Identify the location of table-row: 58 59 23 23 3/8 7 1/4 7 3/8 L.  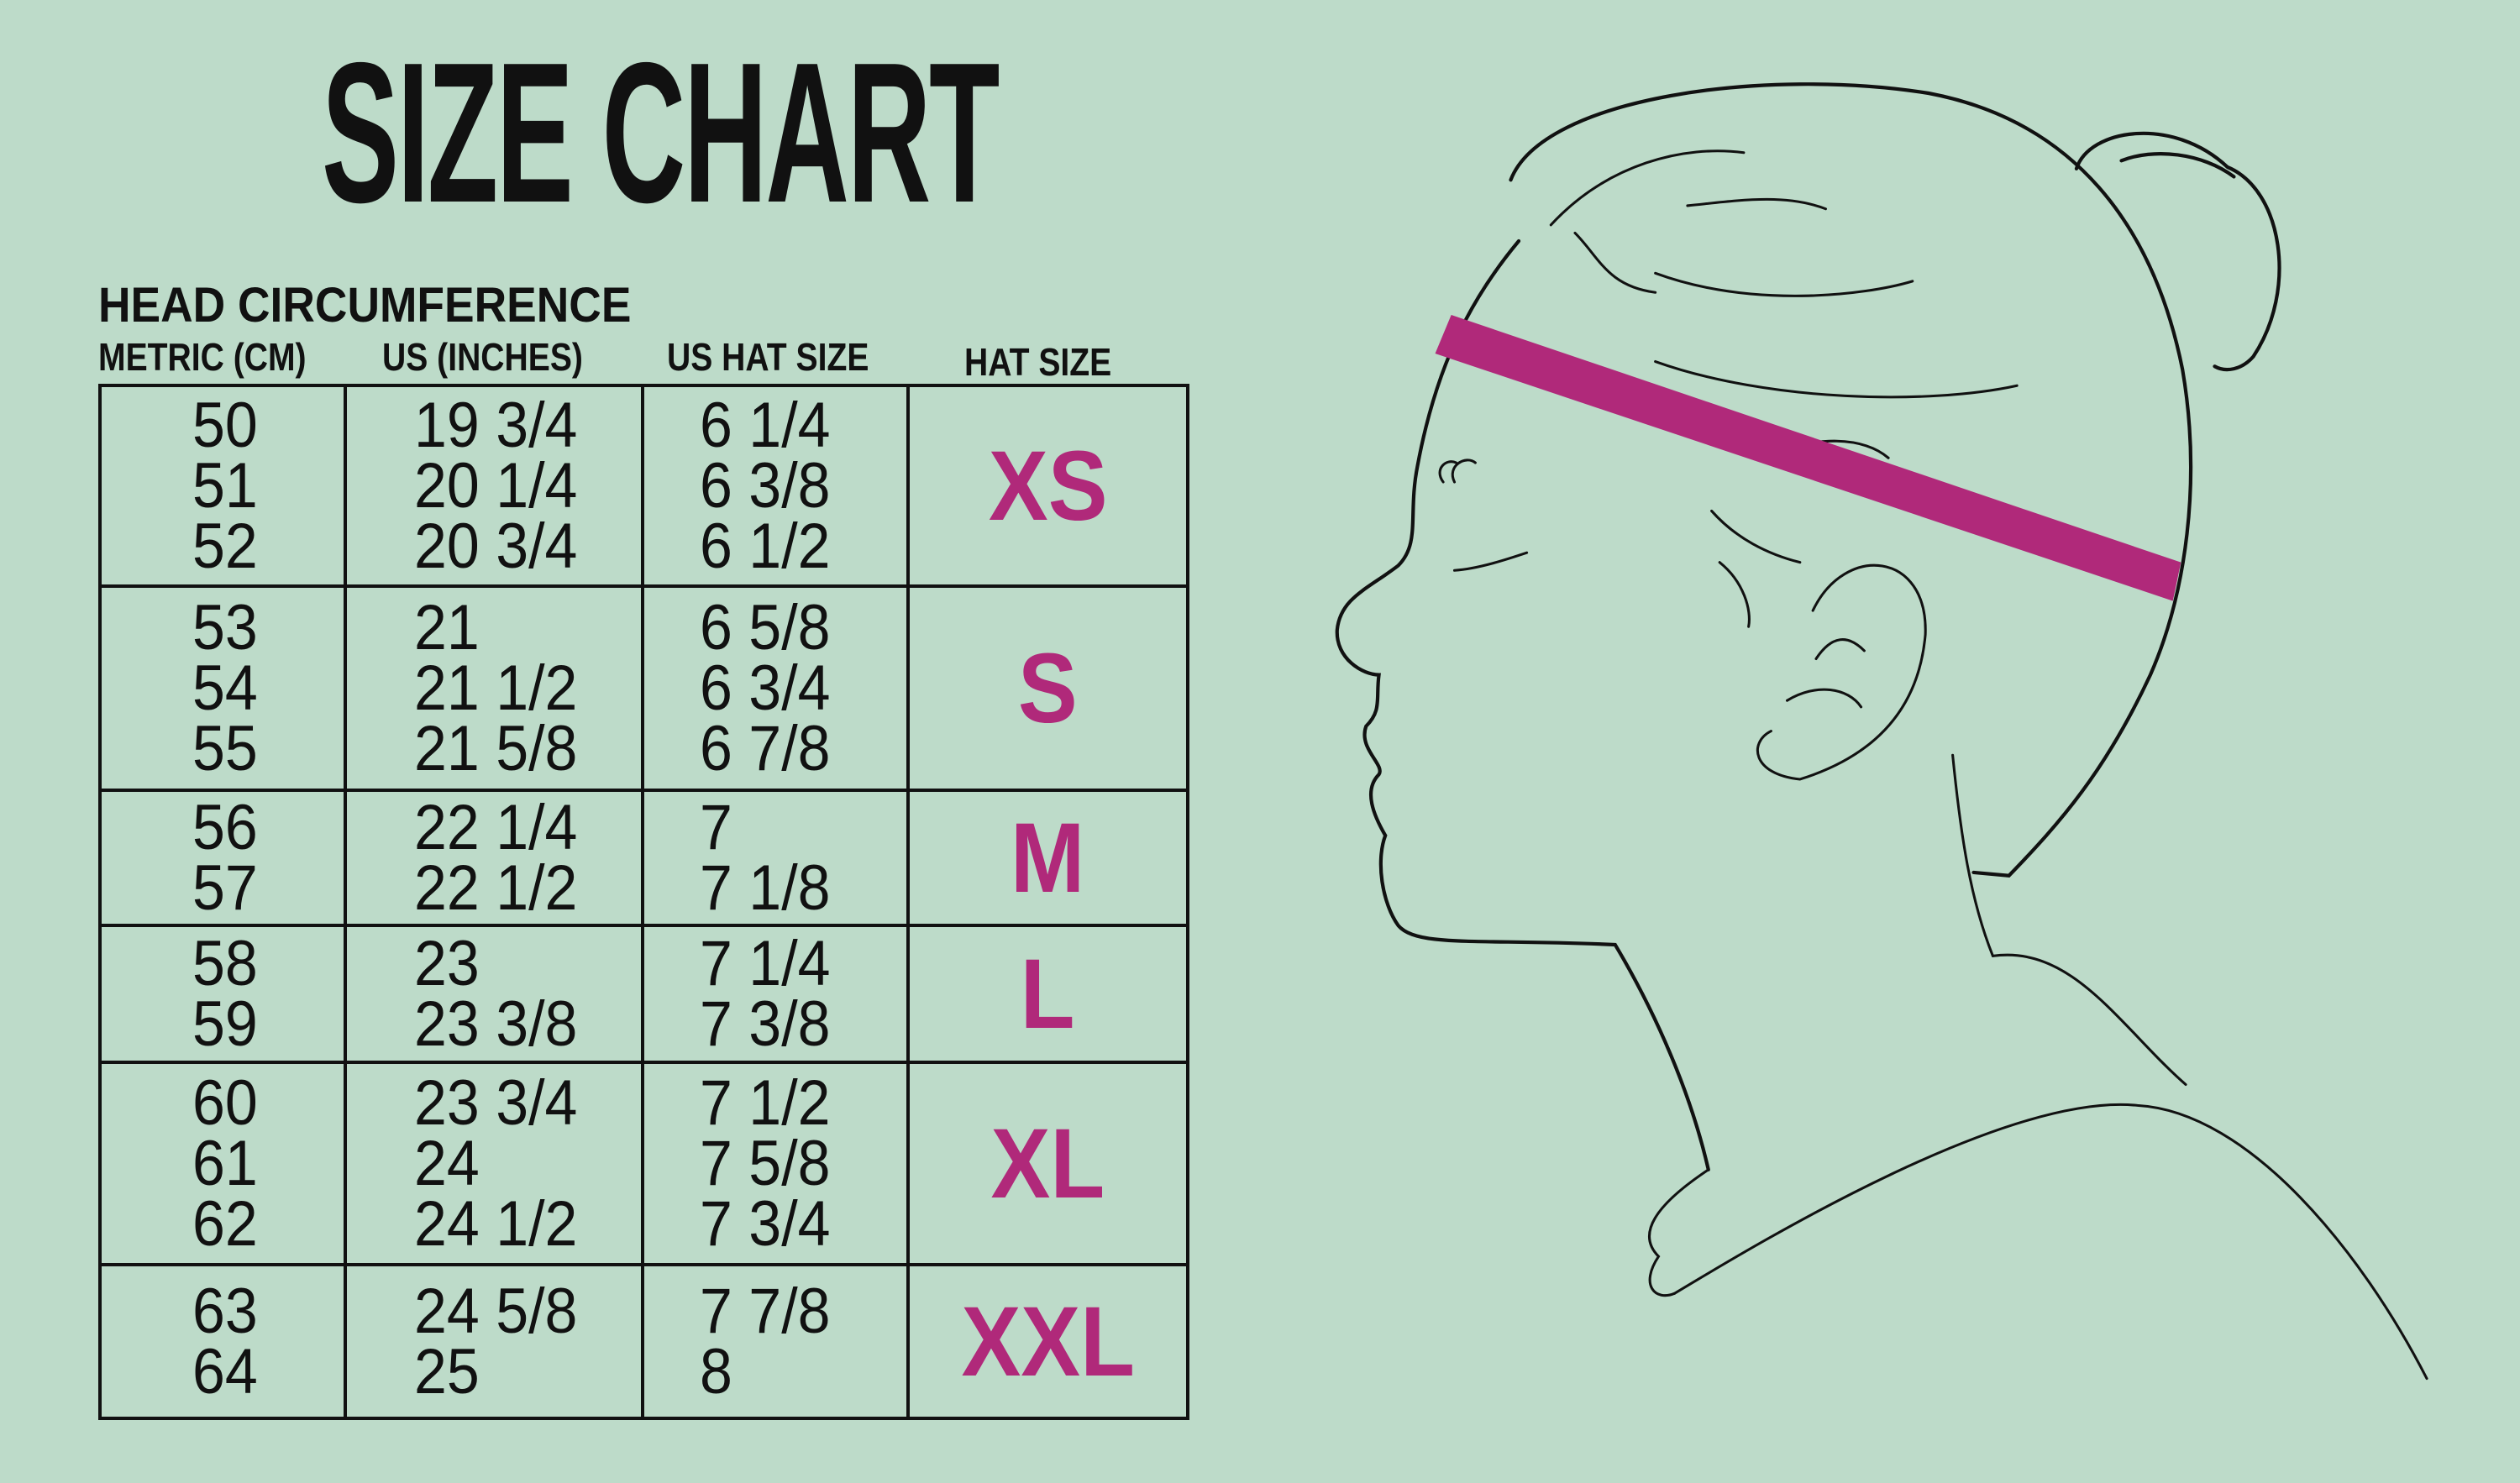
(643, 994).